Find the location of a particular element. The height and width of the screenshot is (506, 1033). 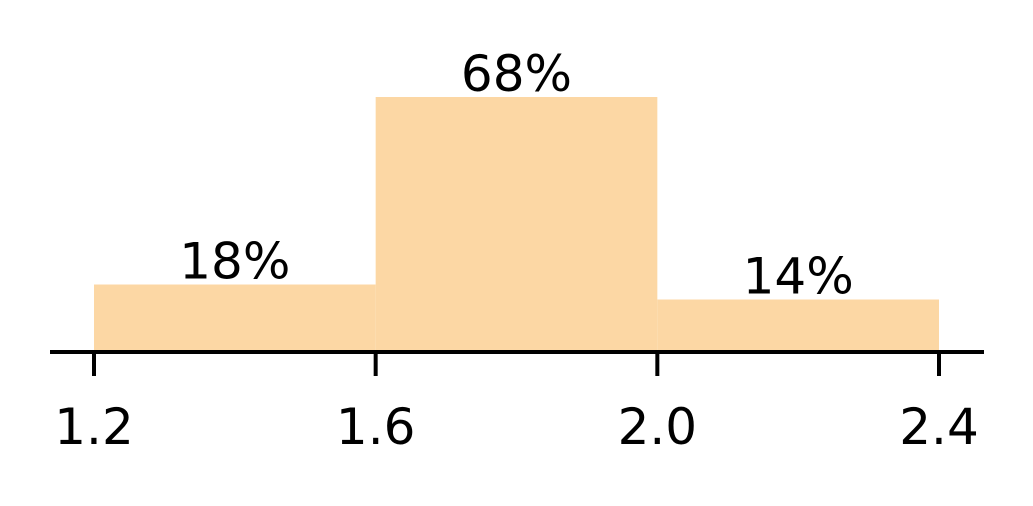

bar-label-0: 18% is located at coordinates (234, 262).